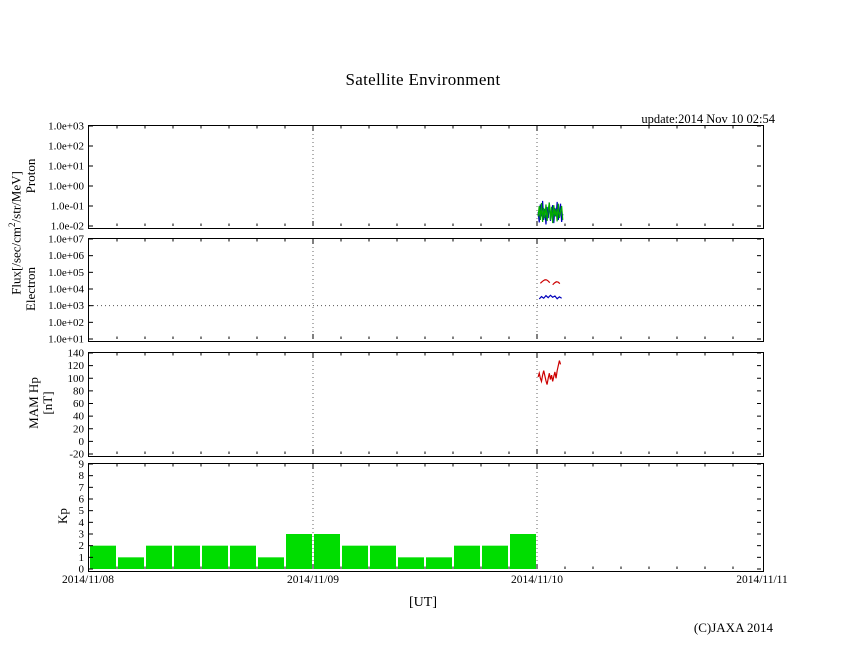 The height and width of the screenshot is (655, 846). Describe the element at coordinates (82, 465) in the screenshot. I see `y-tick-label: 9` at that location.